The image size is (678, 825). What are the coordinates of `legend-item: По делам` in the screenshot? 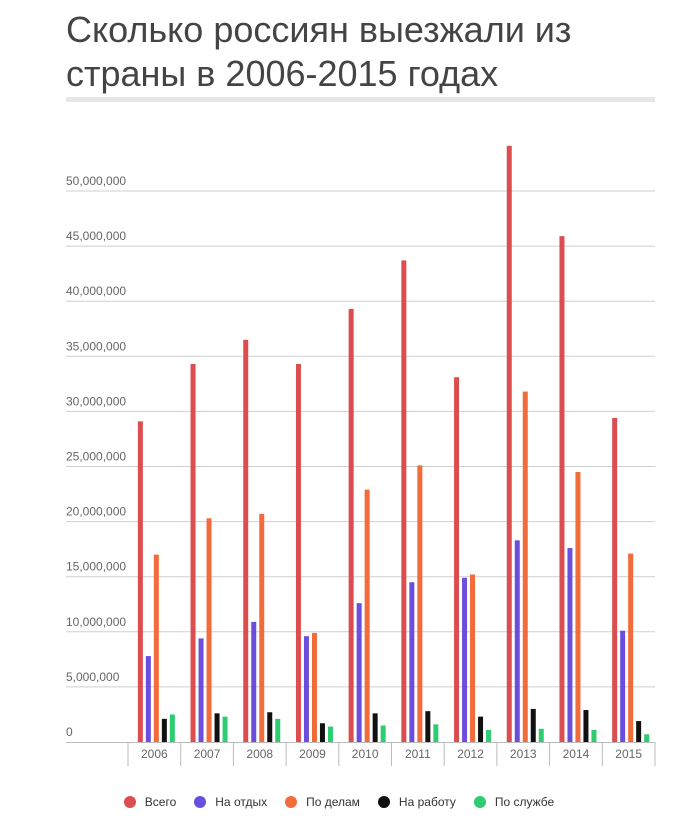 It's located at (322, 802).